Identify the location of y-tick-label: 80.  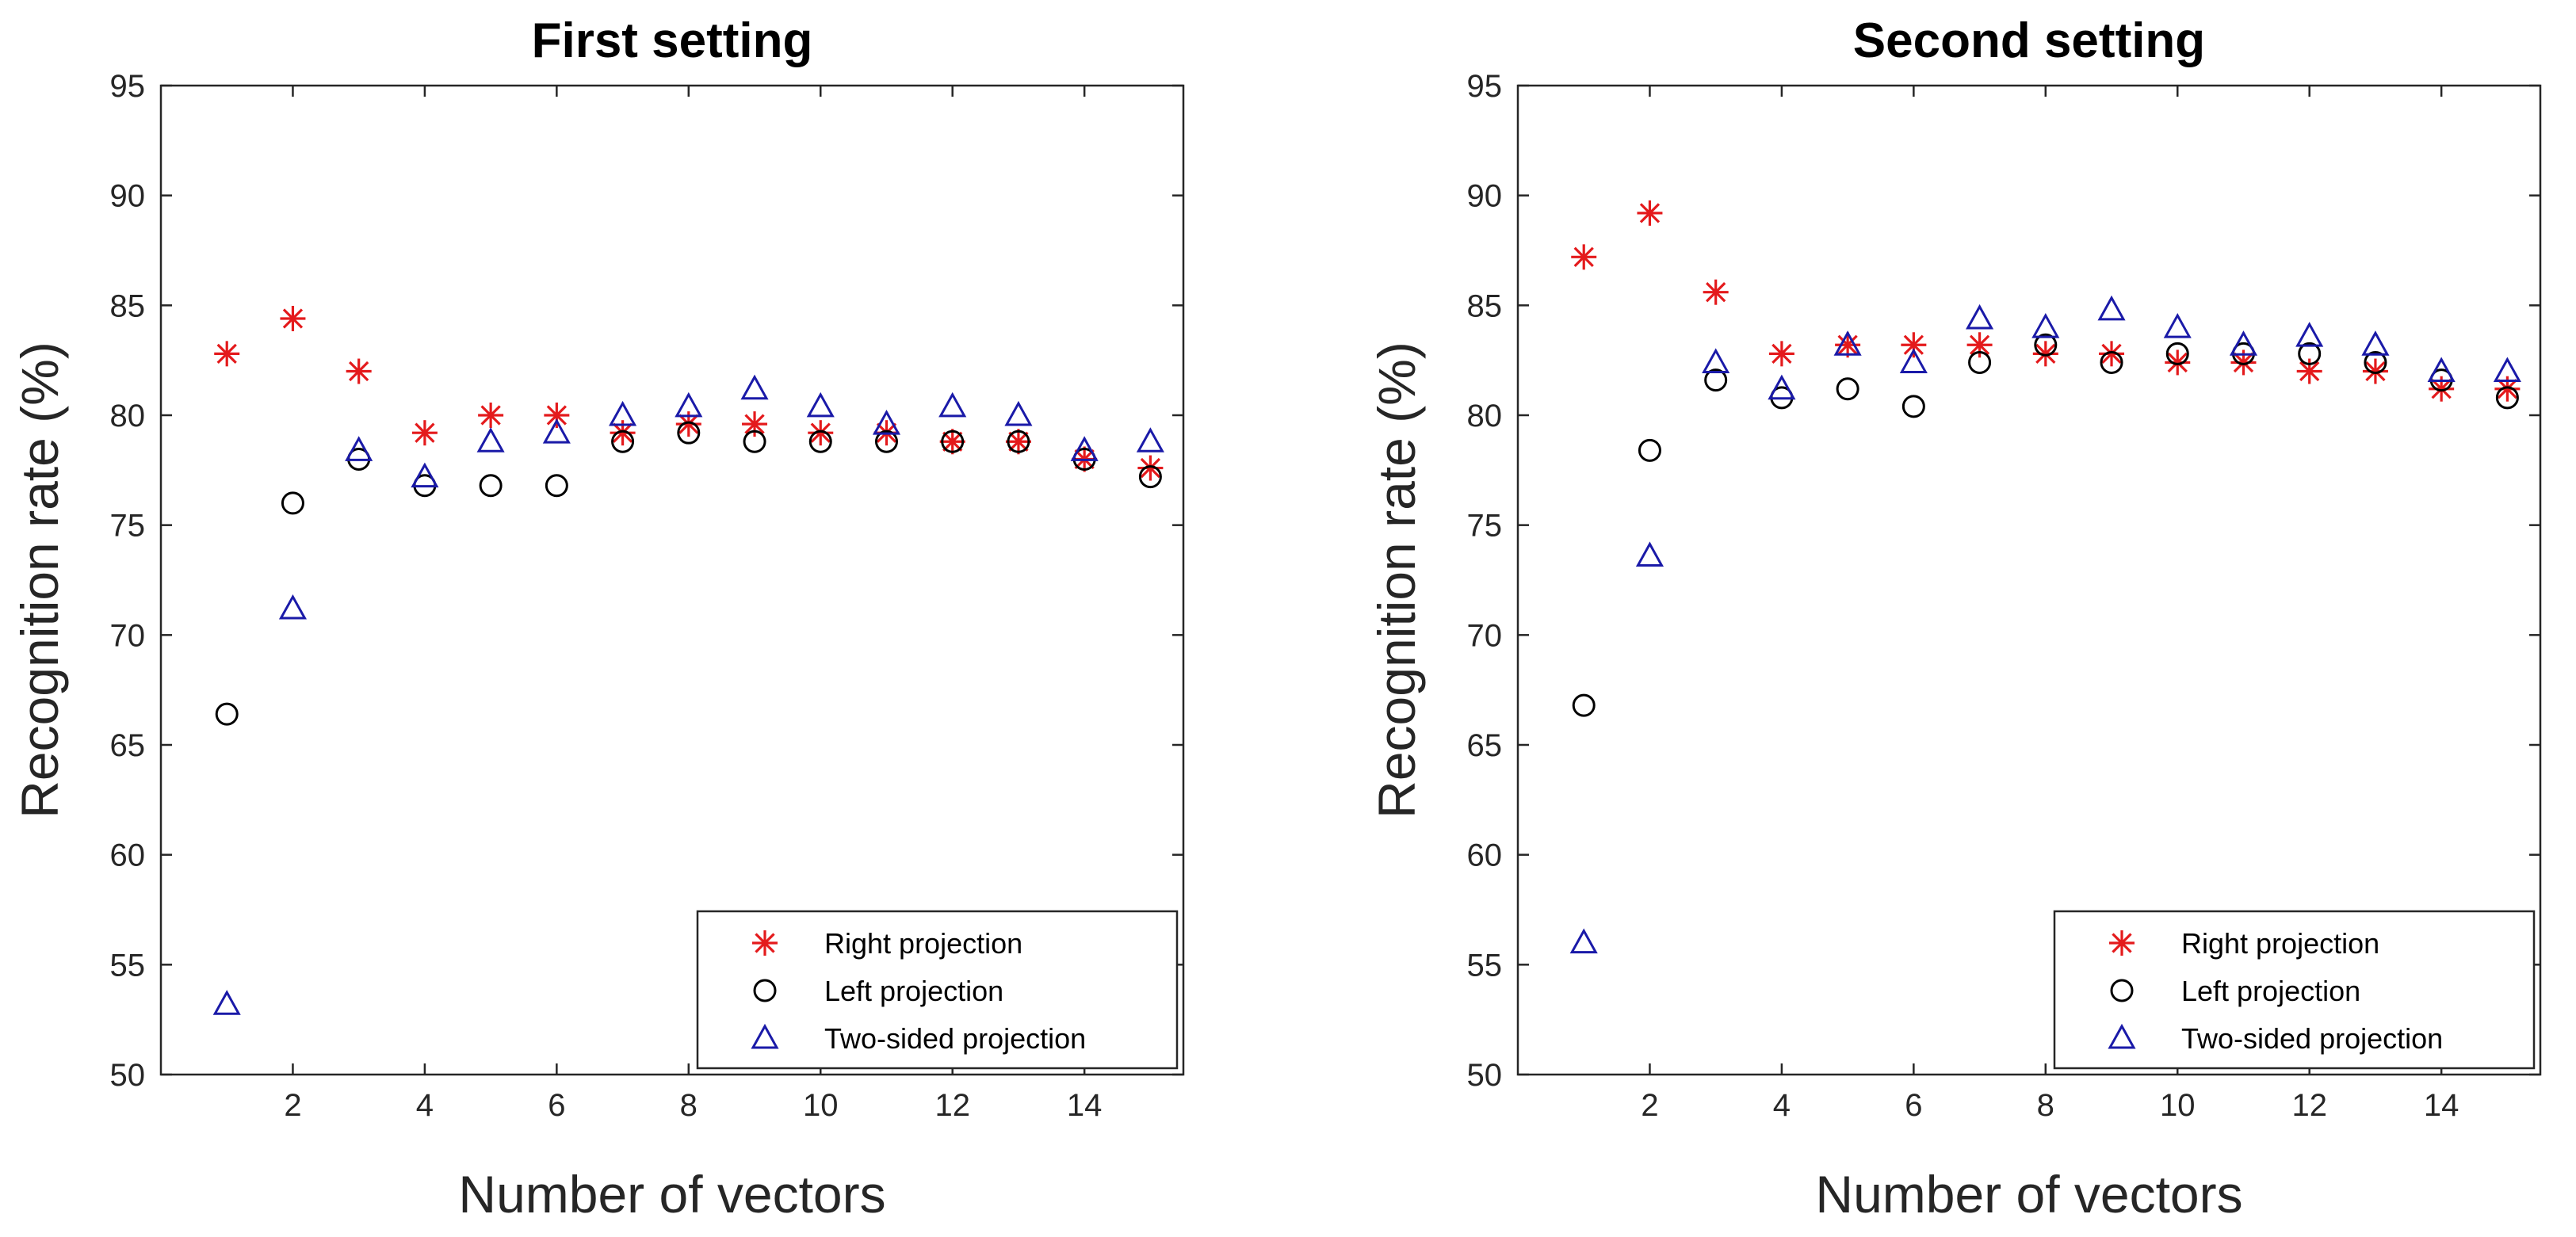
(1485, 416).